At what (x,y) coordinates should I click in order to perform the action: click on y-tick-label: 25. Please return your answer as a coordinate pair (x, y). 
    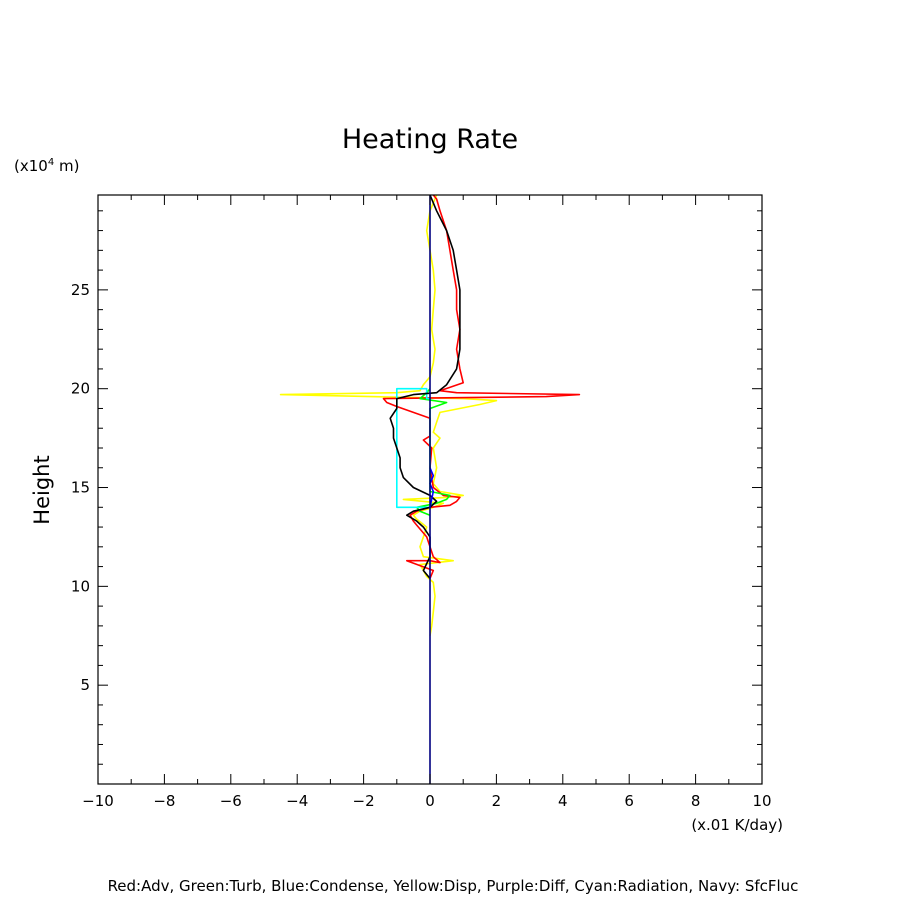
    Looking at the image, I should click on (80, 290).